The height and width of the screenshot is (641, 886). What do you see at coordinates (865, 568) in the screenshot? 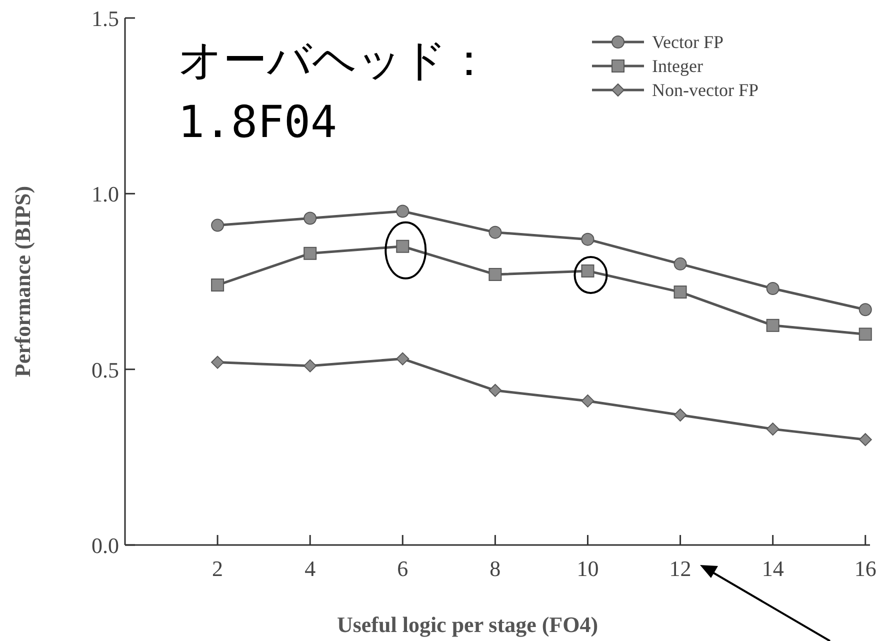
I see `x-tick-label: 16` at bounding box center [865, 568].